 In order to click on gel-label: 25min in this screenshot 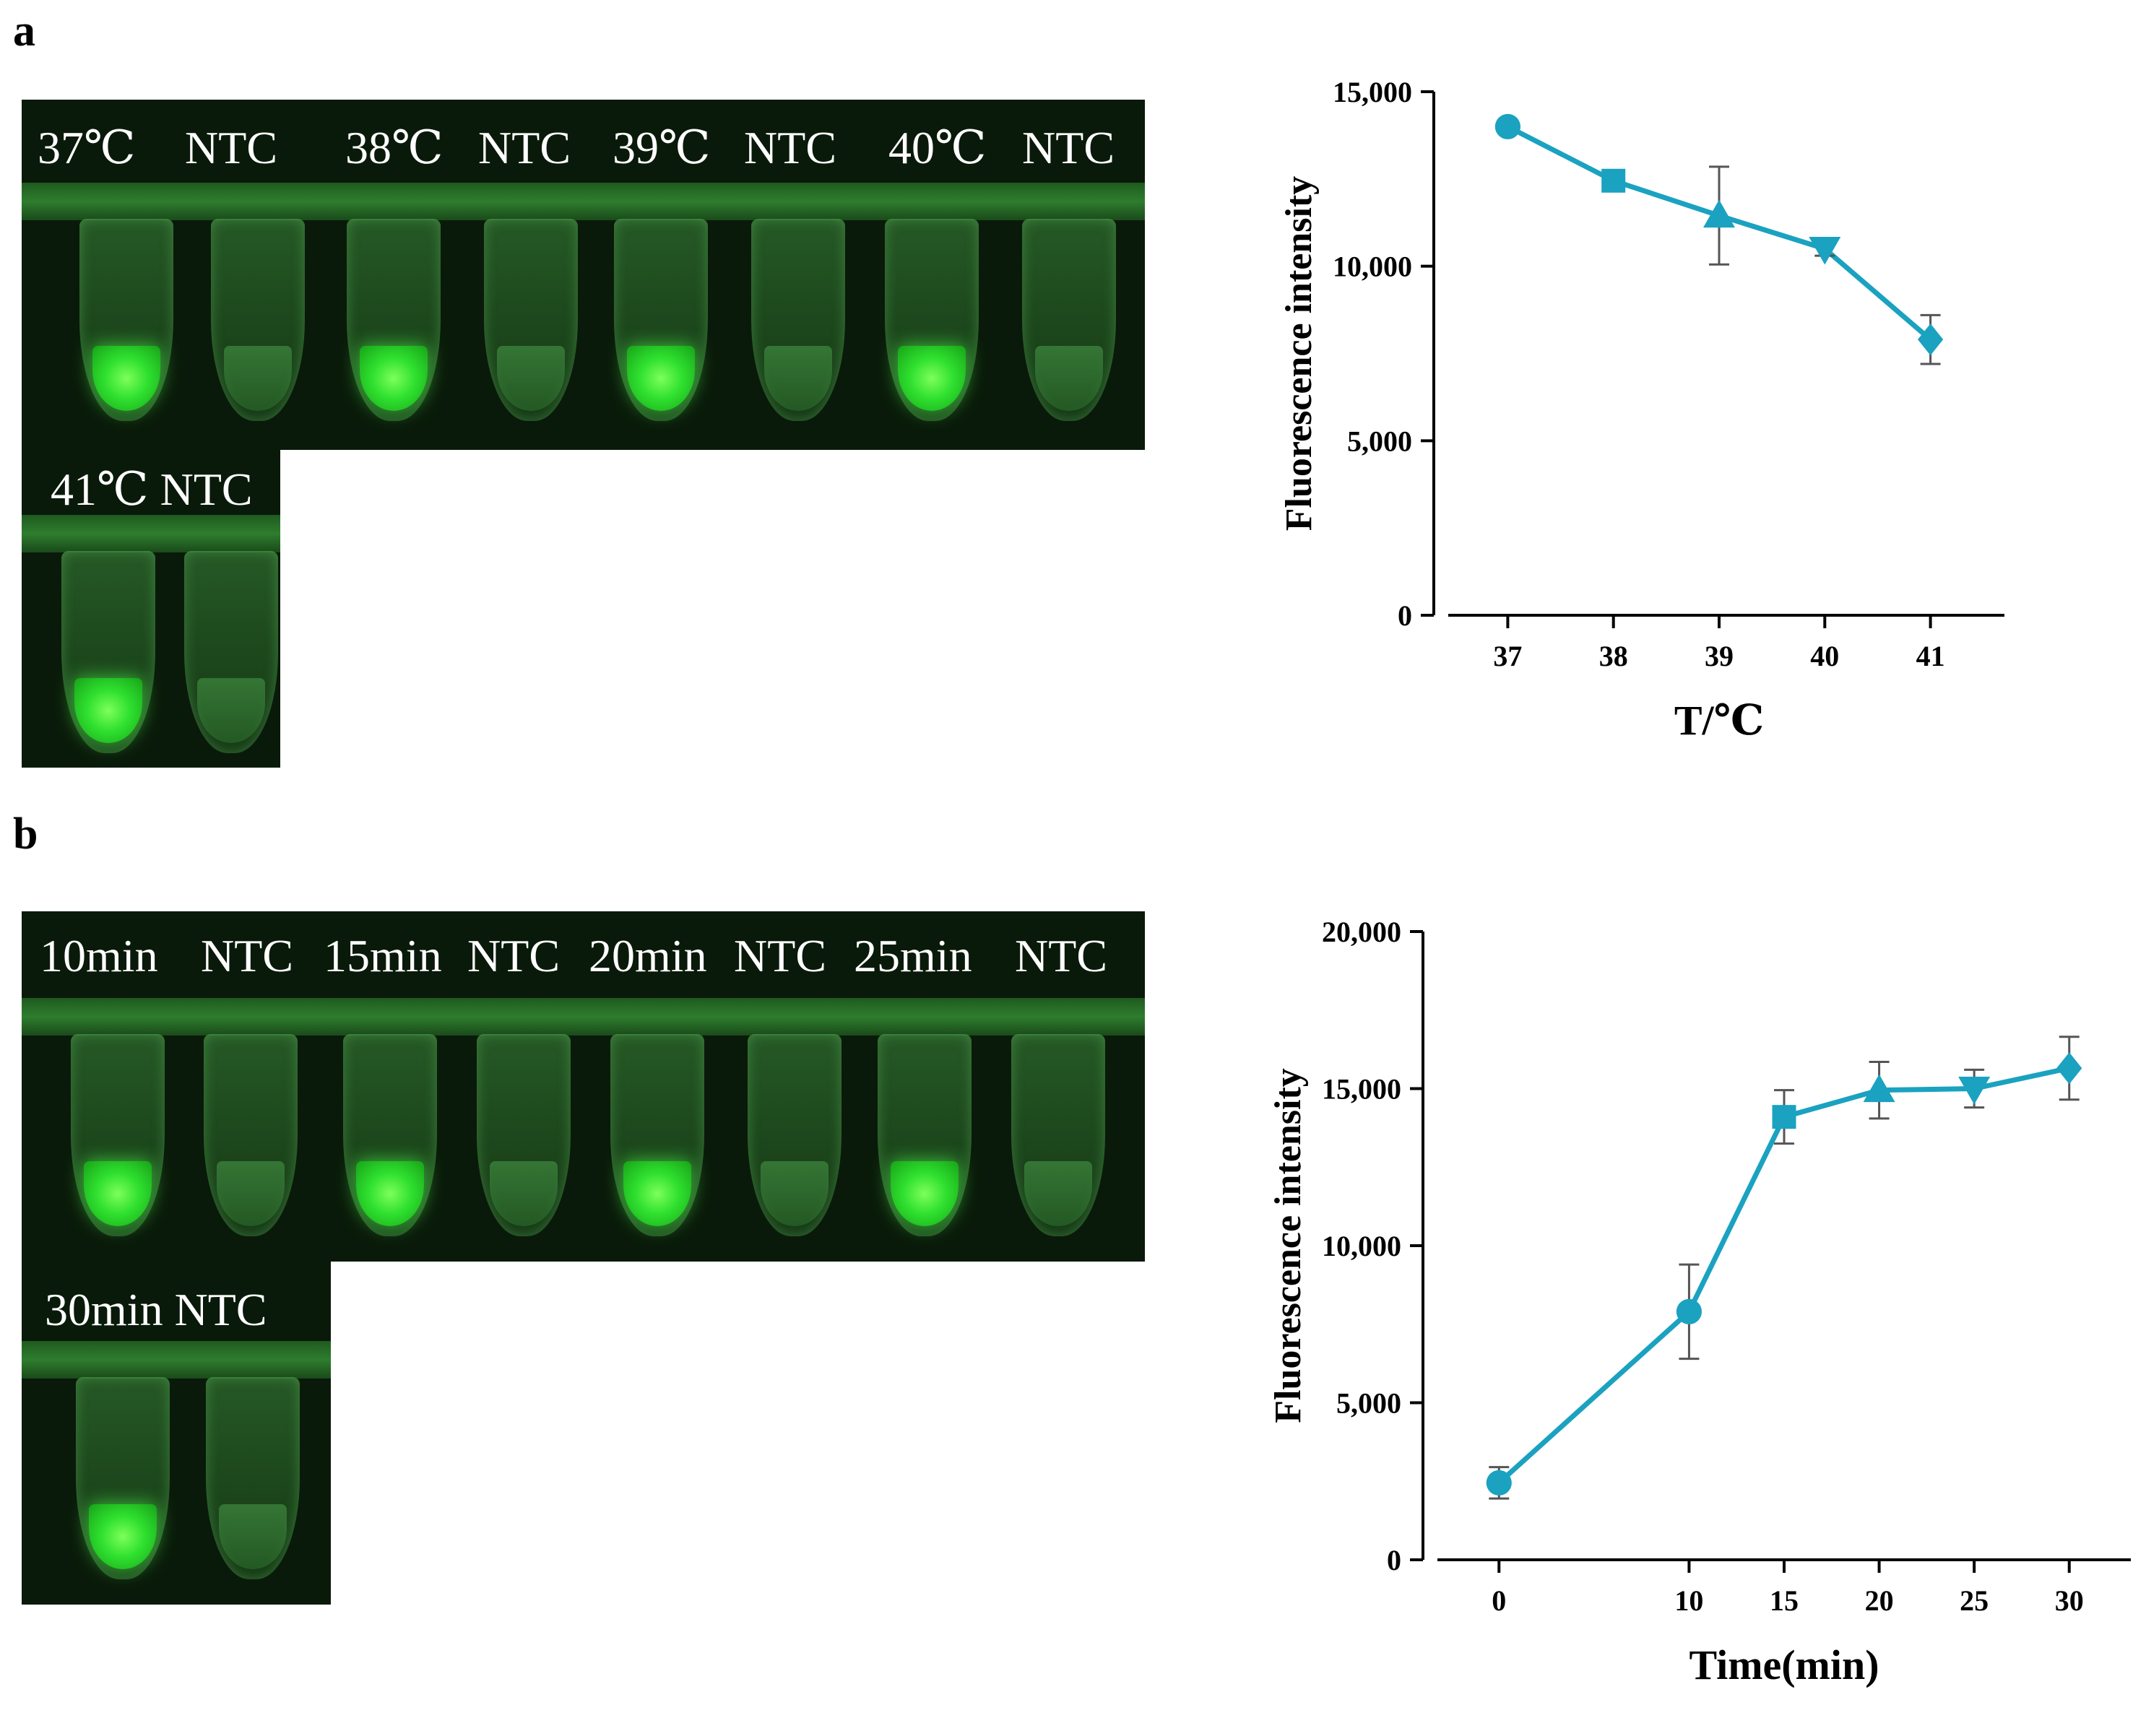, I will do `click(913, 955)`.